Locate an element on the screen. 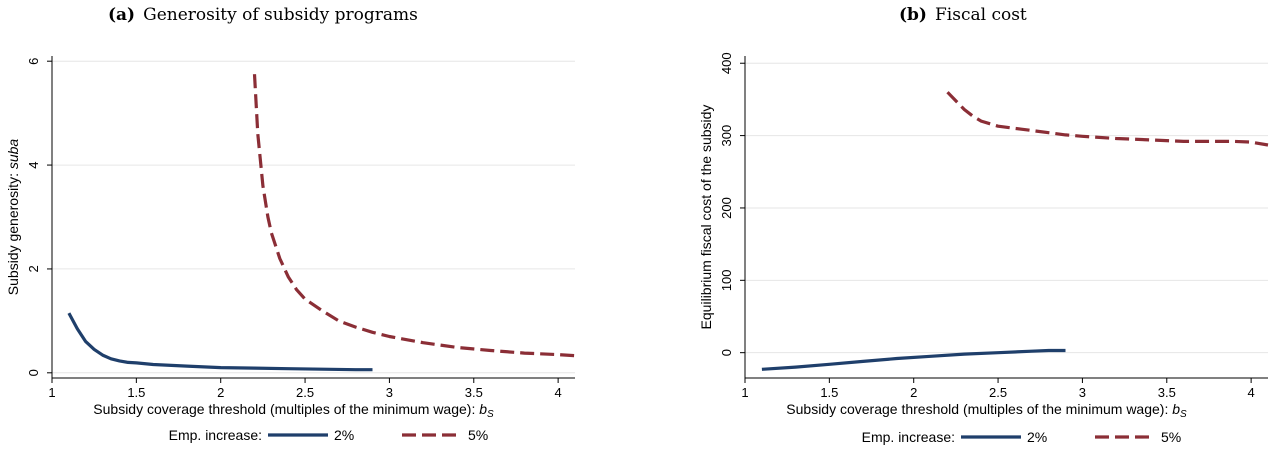 The image size is (1285, 453). chart-b-x-axis-title-math: b is located at coordinates (1176, 409).